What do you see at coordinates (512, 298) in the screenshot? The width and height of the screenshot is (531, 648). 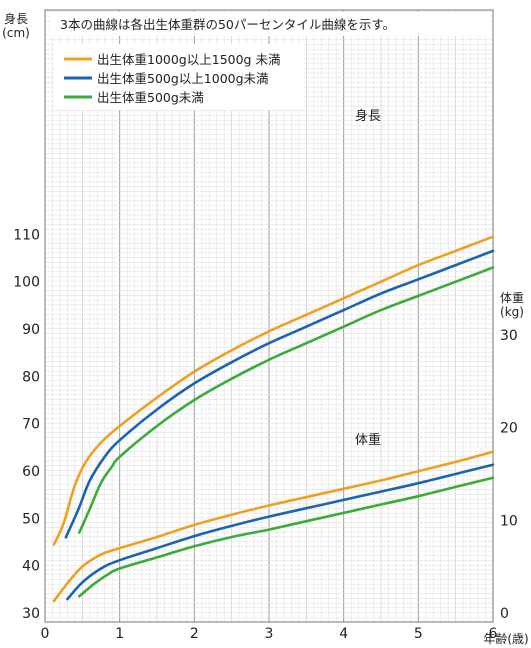 I see `y-right-axis-title: 体重` at bounding box center [512, 298].